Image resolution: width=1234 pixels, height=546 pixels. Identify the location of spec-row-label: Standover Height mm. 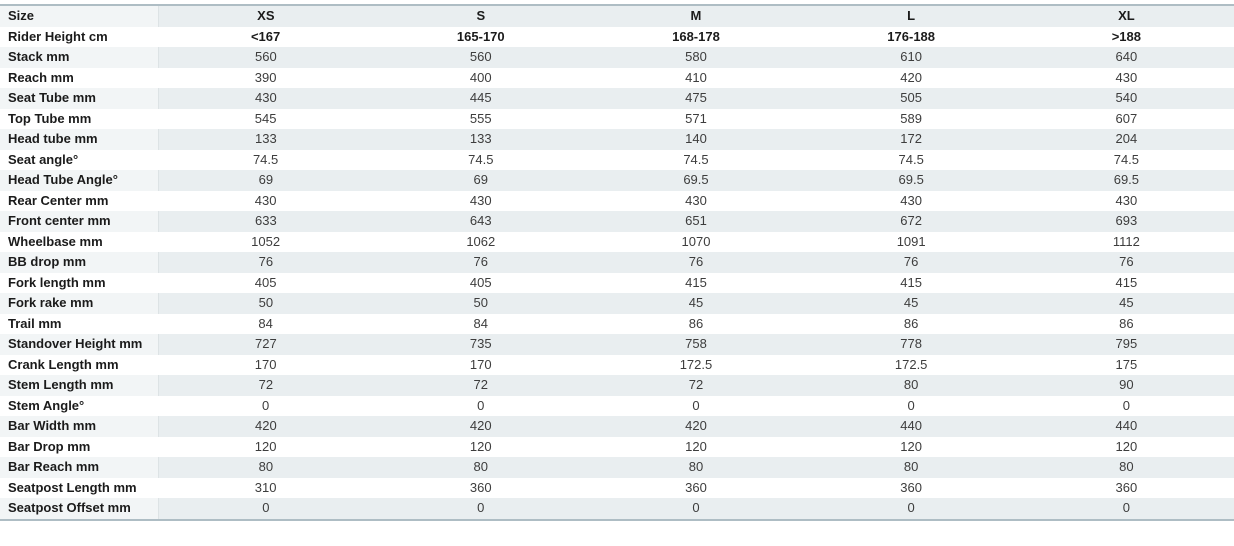
(79, 344).